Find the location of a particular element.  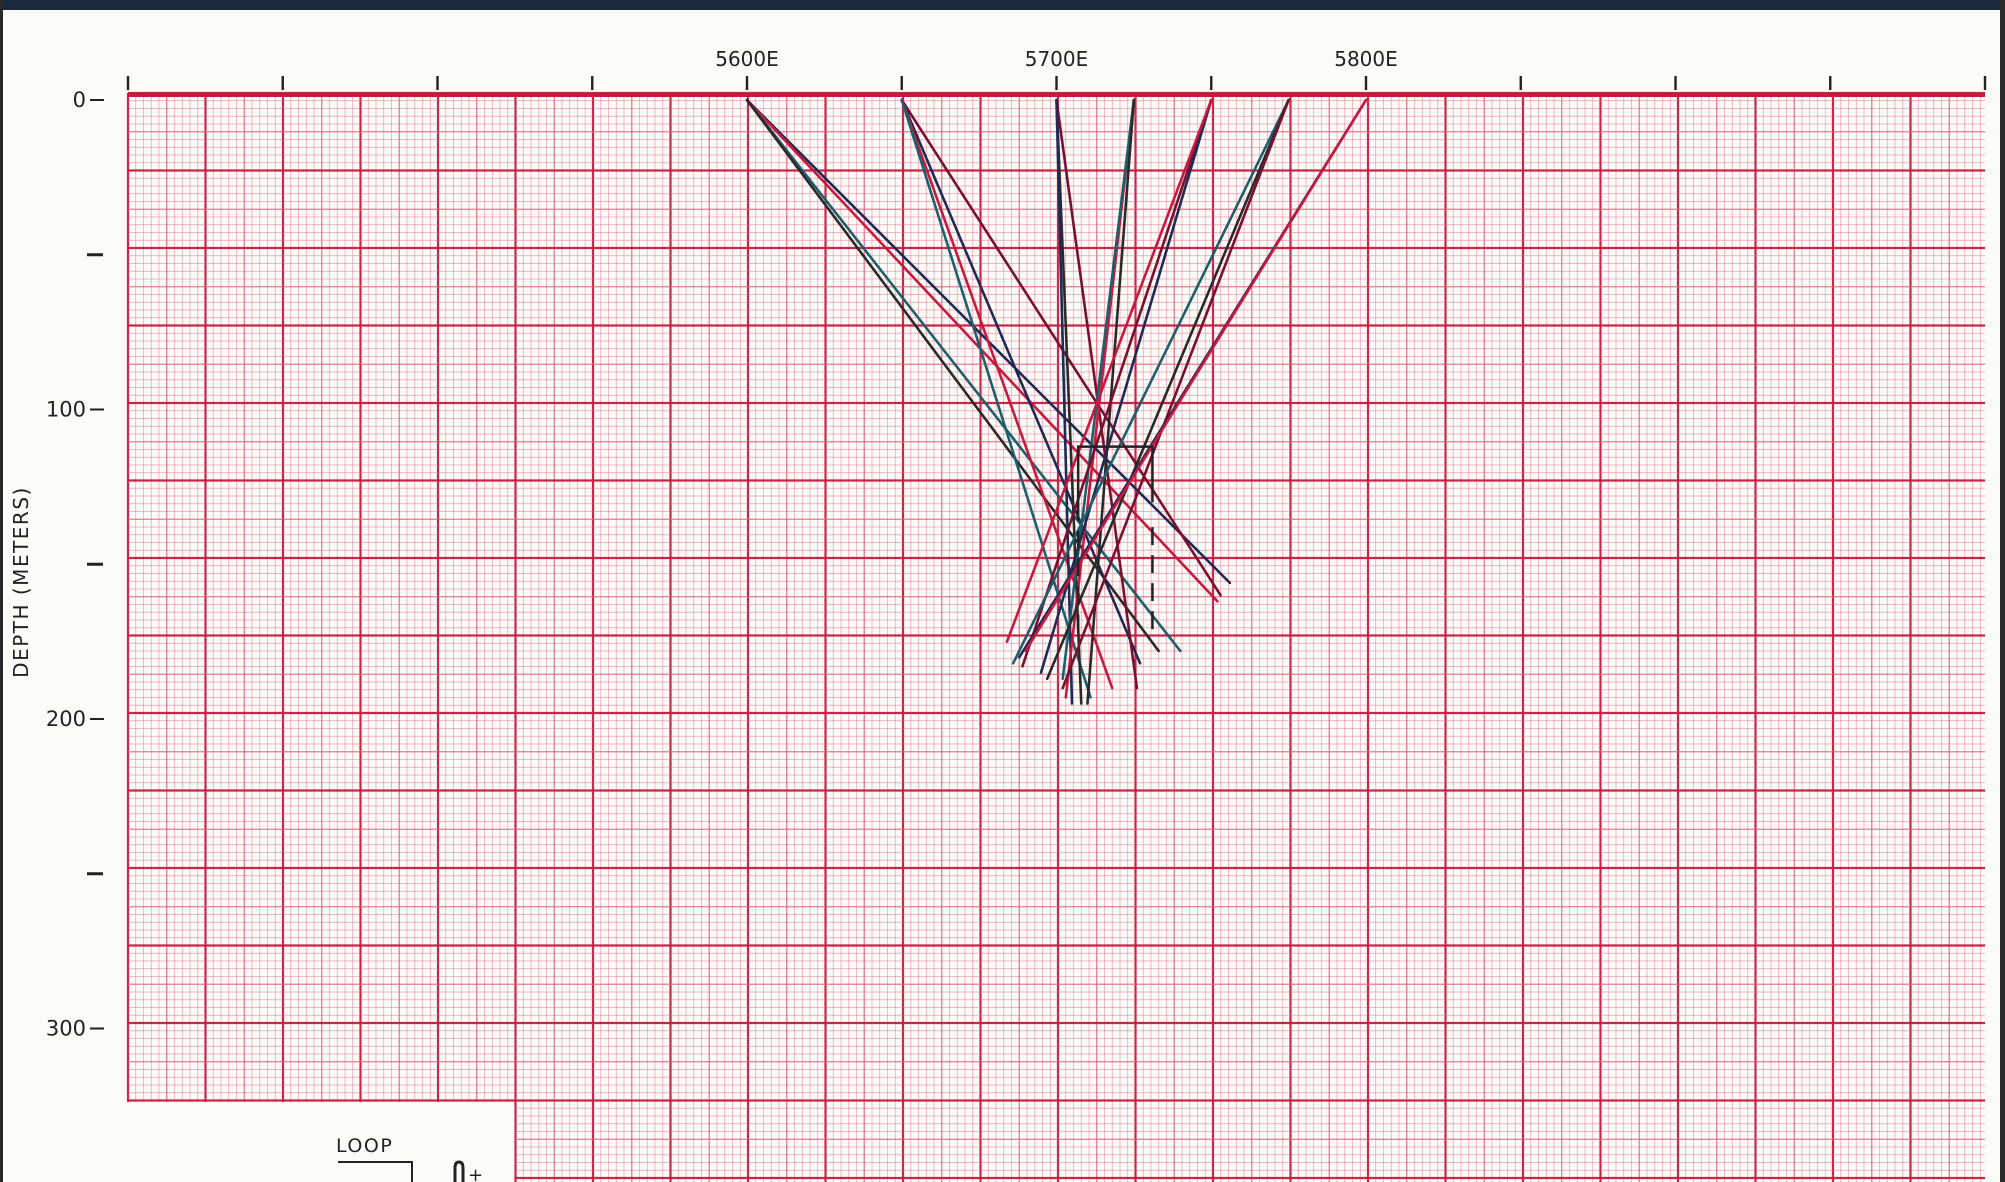

loop-bracket is located at coordinates (1115, 474).